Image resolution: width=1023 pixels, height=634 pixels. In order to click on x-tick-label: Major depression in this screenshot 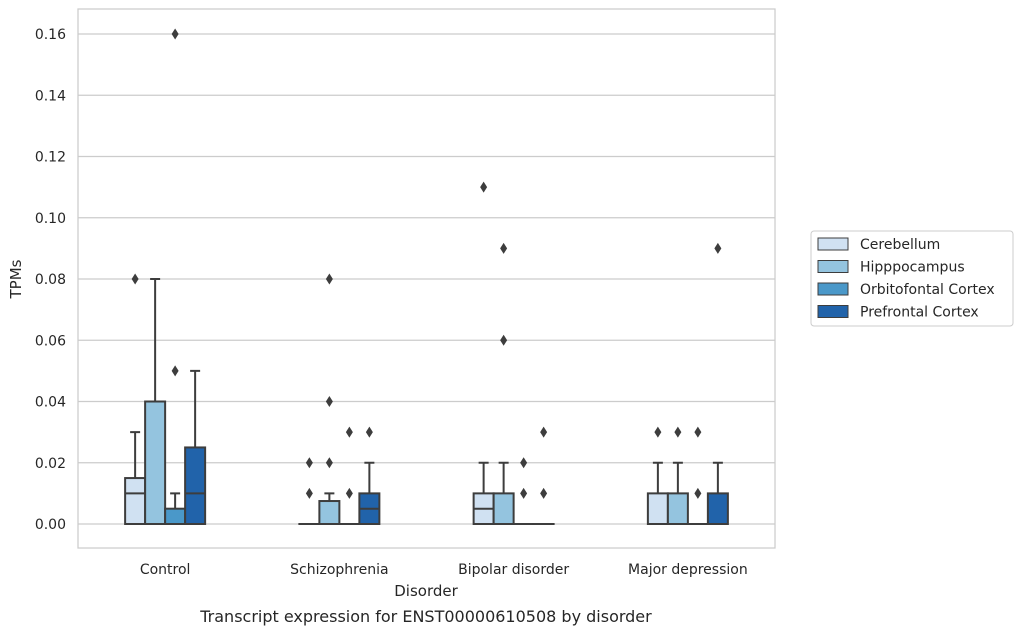, I will do `click(688, 570)`.